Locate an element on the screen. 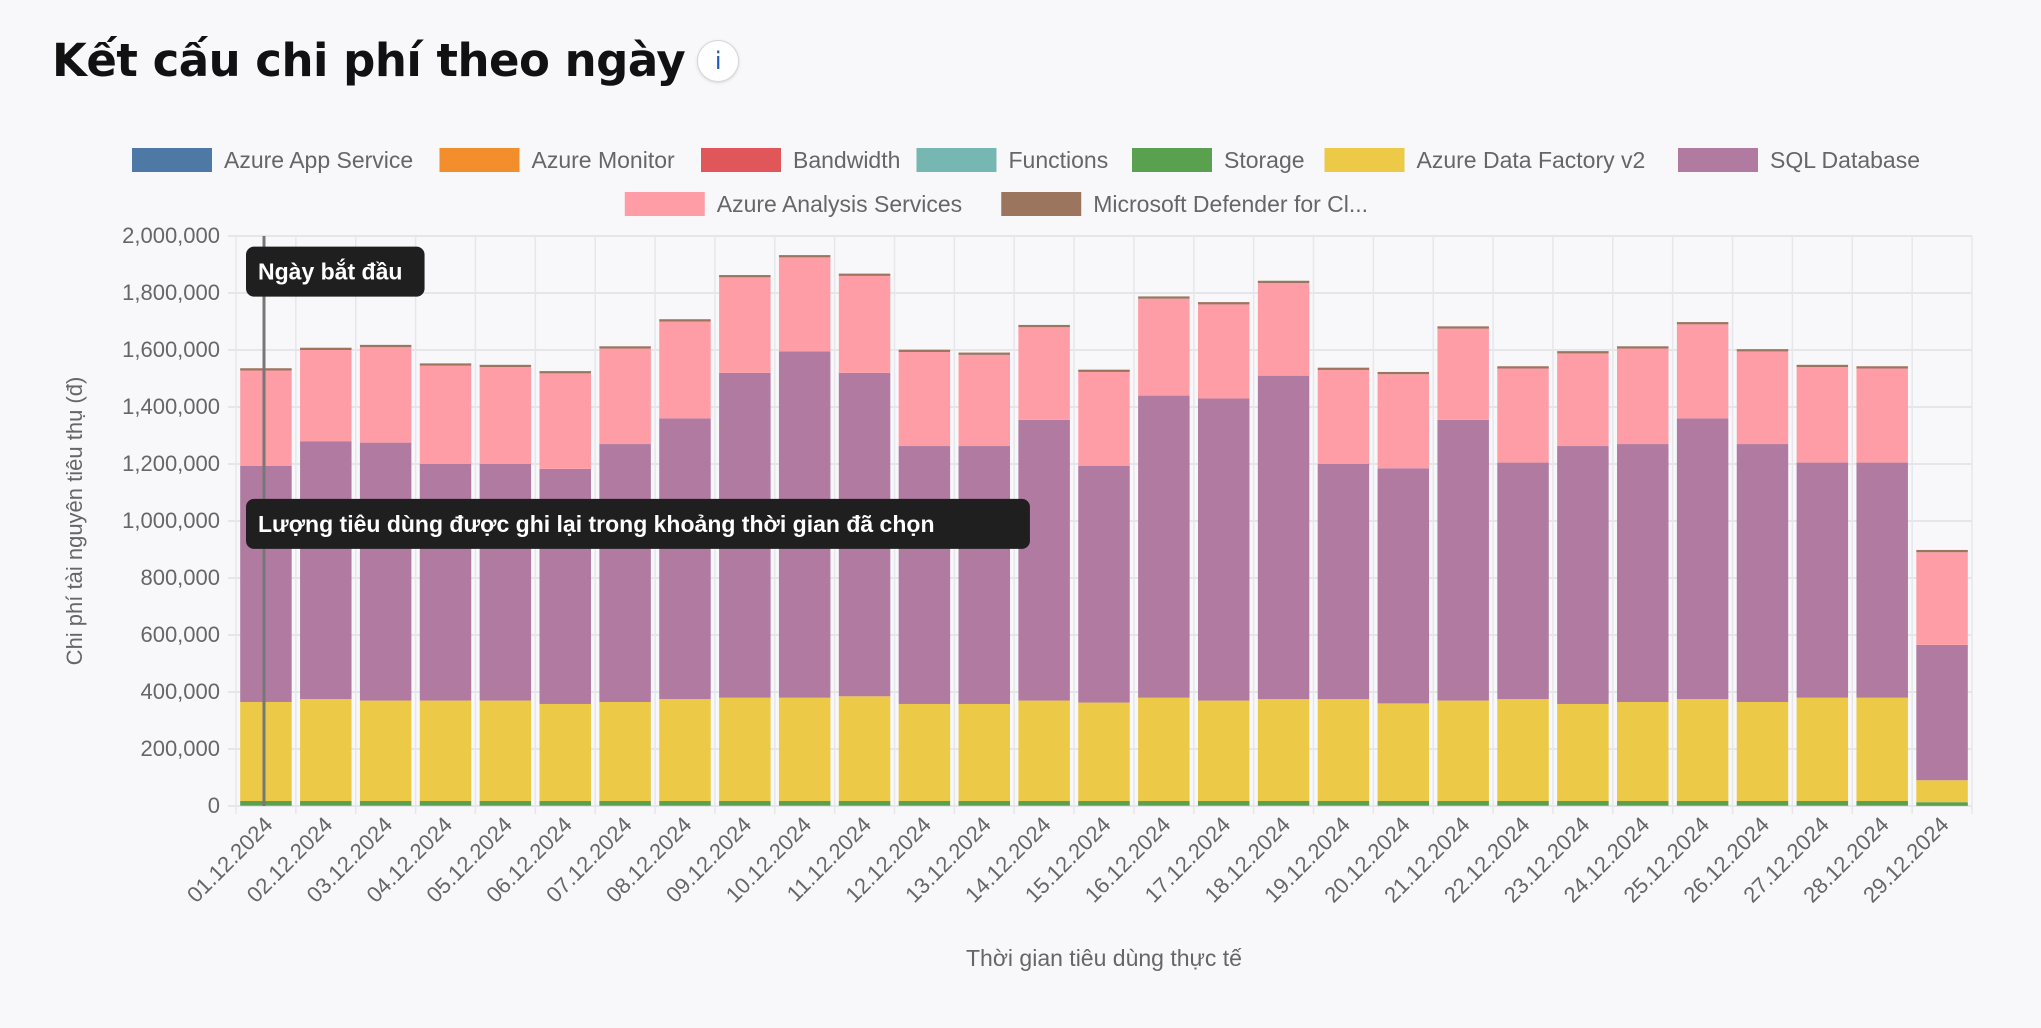 The image size is (2041, 1028). y-tick-label: 800,000 is located at coordinates (180, 577).